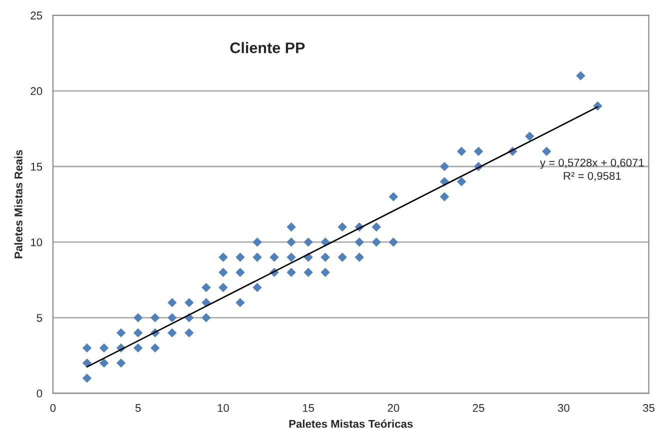 The image size is (662, 437). I want to click on x-axis-title: Paletes Mistas Teóricas, so click(351, 424).